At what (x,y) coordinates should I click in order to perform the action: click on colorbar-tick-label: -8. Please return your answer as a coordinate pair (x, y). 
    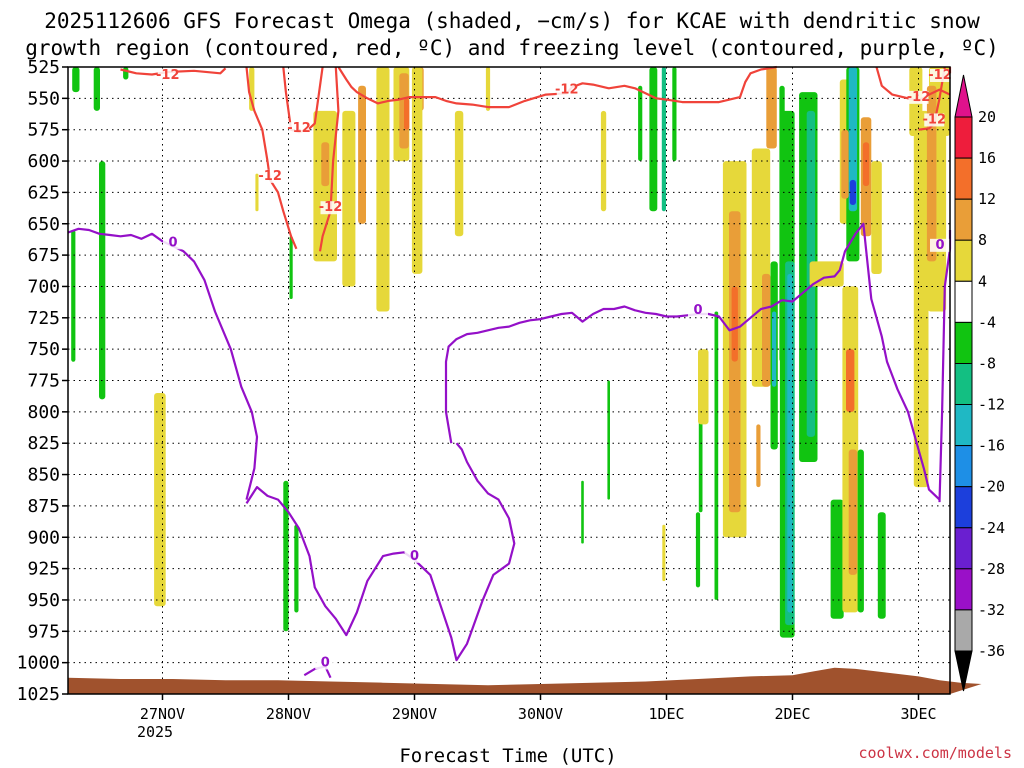
    Looking at the image, I should click on (987, 364).